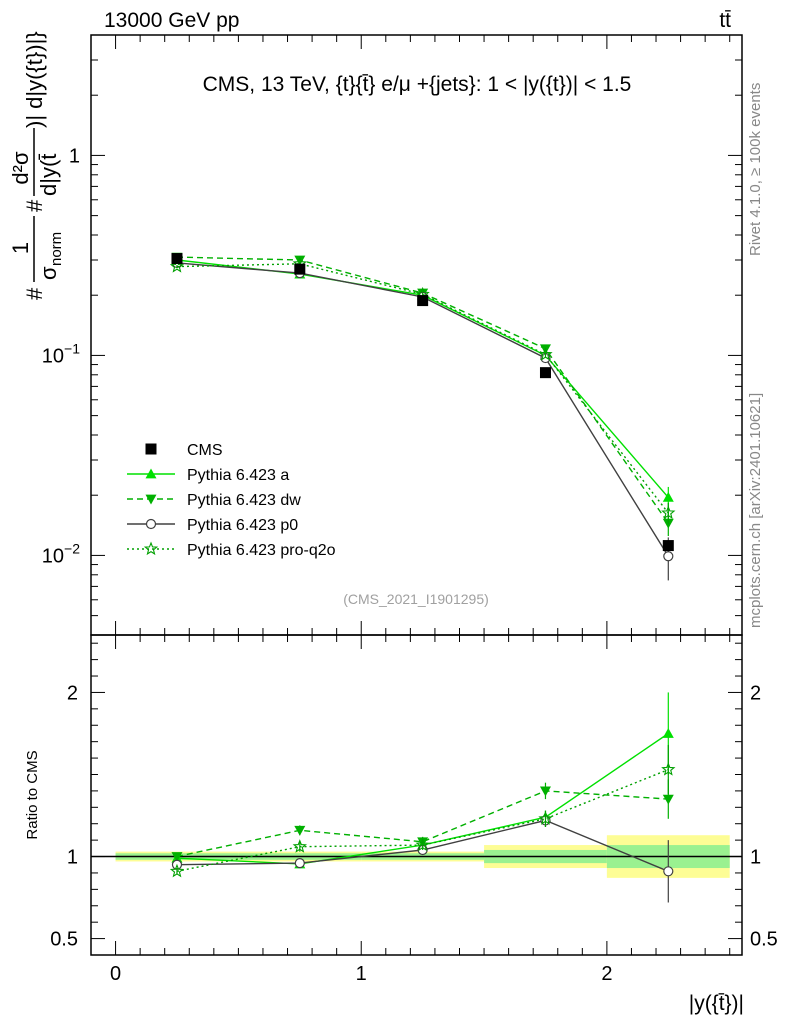 This screenshot has width=786, height=1024. Describe the element at coordinates (34, 79) in the screenshot. I see `ylabel-bracket: )| d|y({t})|}` at that location.